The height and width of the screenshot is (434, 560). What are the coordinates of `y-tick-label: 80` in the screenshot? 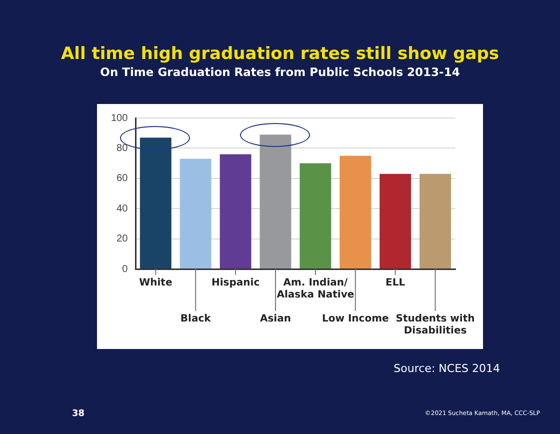 It's located at (122, 148).